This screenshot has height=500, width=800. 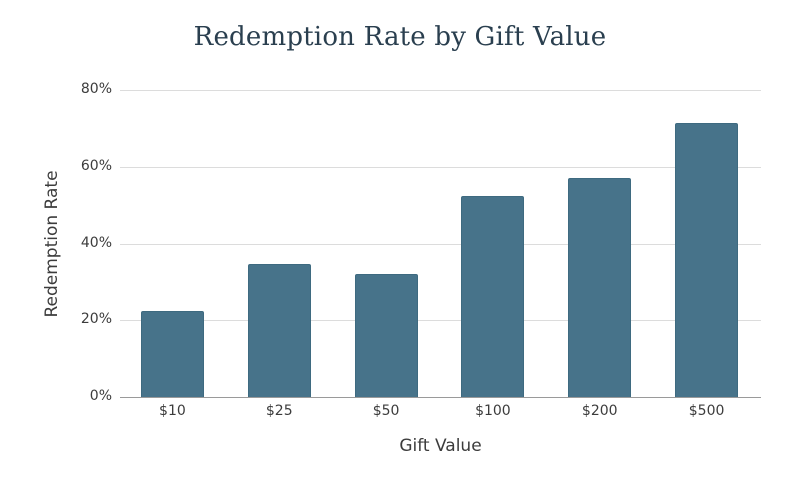 What do you see at coordinates (706, 411) in the screenshot?
I see `x-tick-label: $500` at bounding box center [706, 411].